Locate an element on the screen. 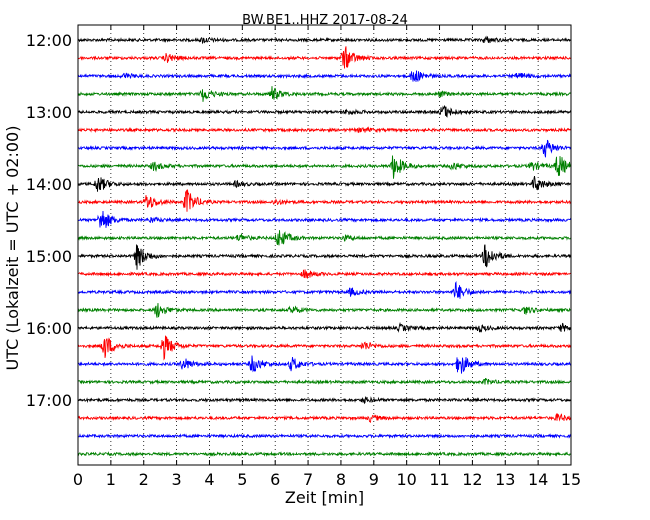  x-tick-label: 13 is located at coordinates (505, 479).